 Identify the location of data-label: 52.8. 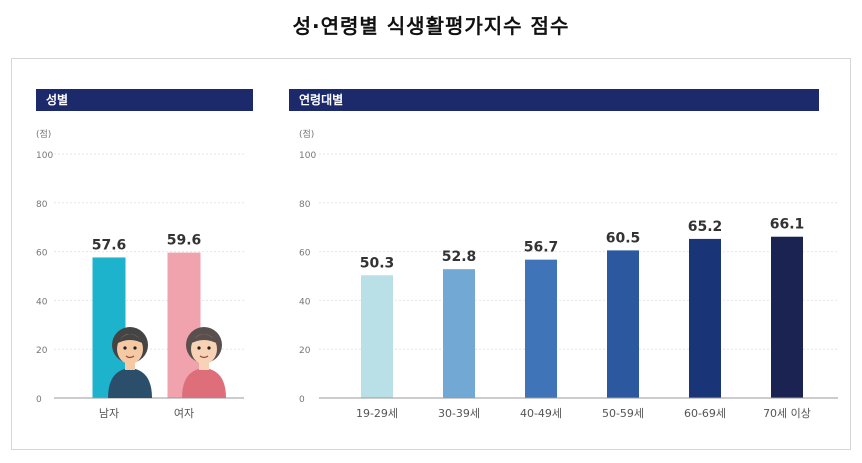
(459, 257).